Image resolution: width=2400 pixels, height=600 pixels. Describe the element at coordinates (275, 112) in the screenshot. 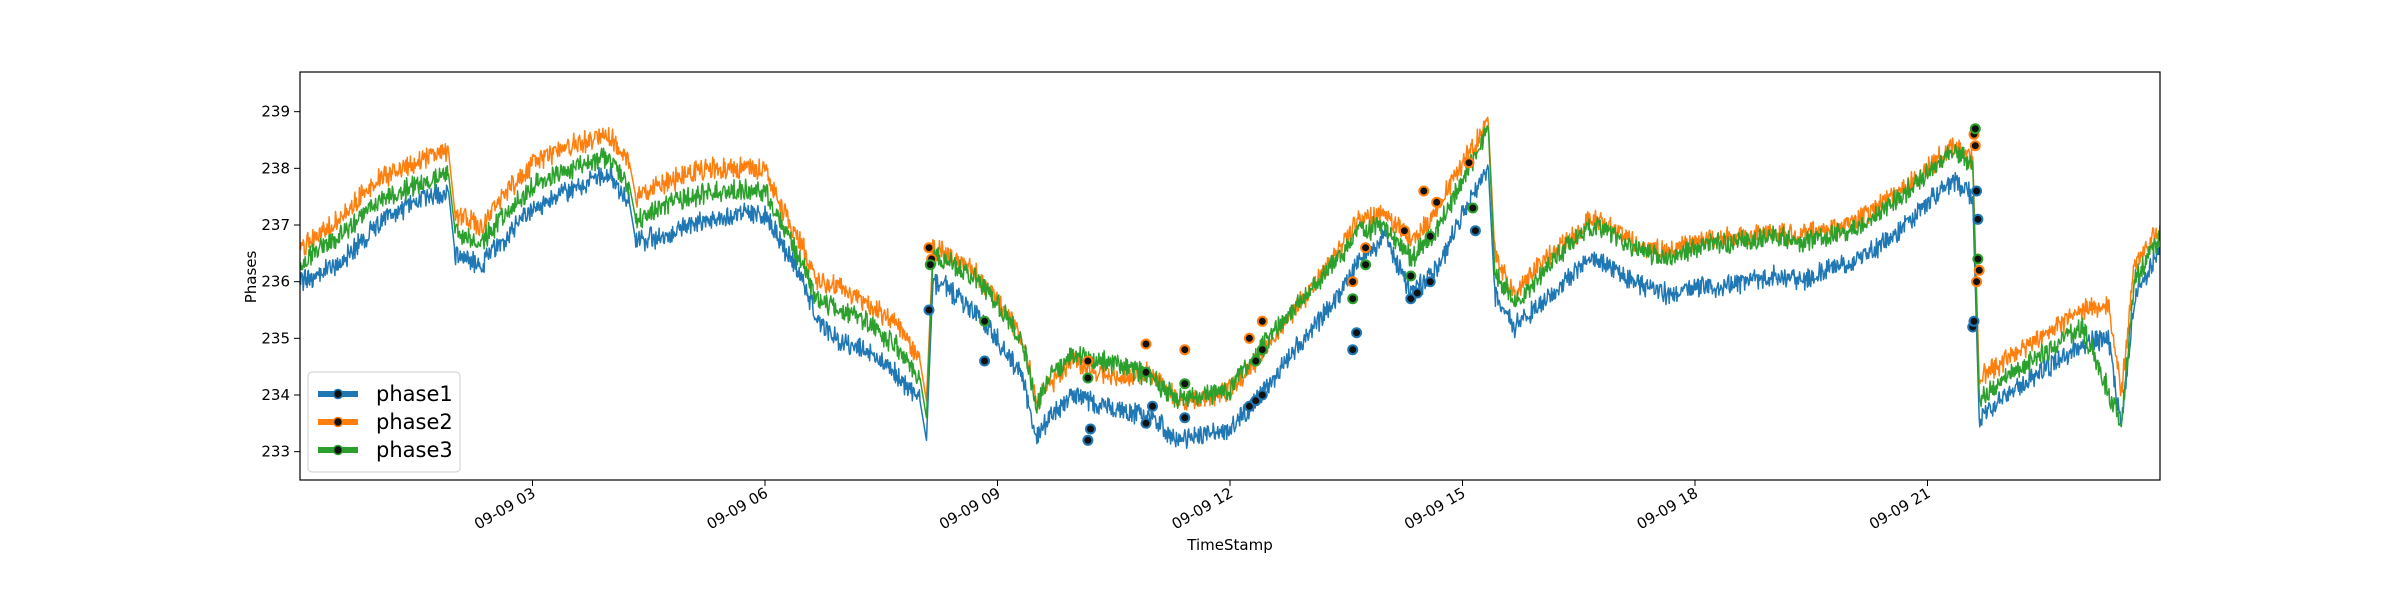

I see `y-tick-label: 239` at that location.